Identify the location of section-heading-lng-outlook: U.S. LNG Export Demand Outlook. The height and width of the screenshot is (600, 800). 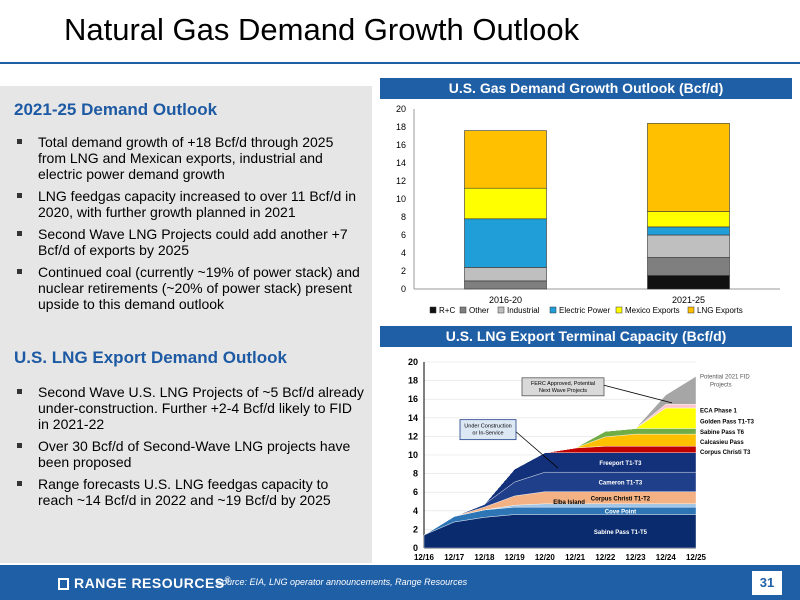
(150, 357).